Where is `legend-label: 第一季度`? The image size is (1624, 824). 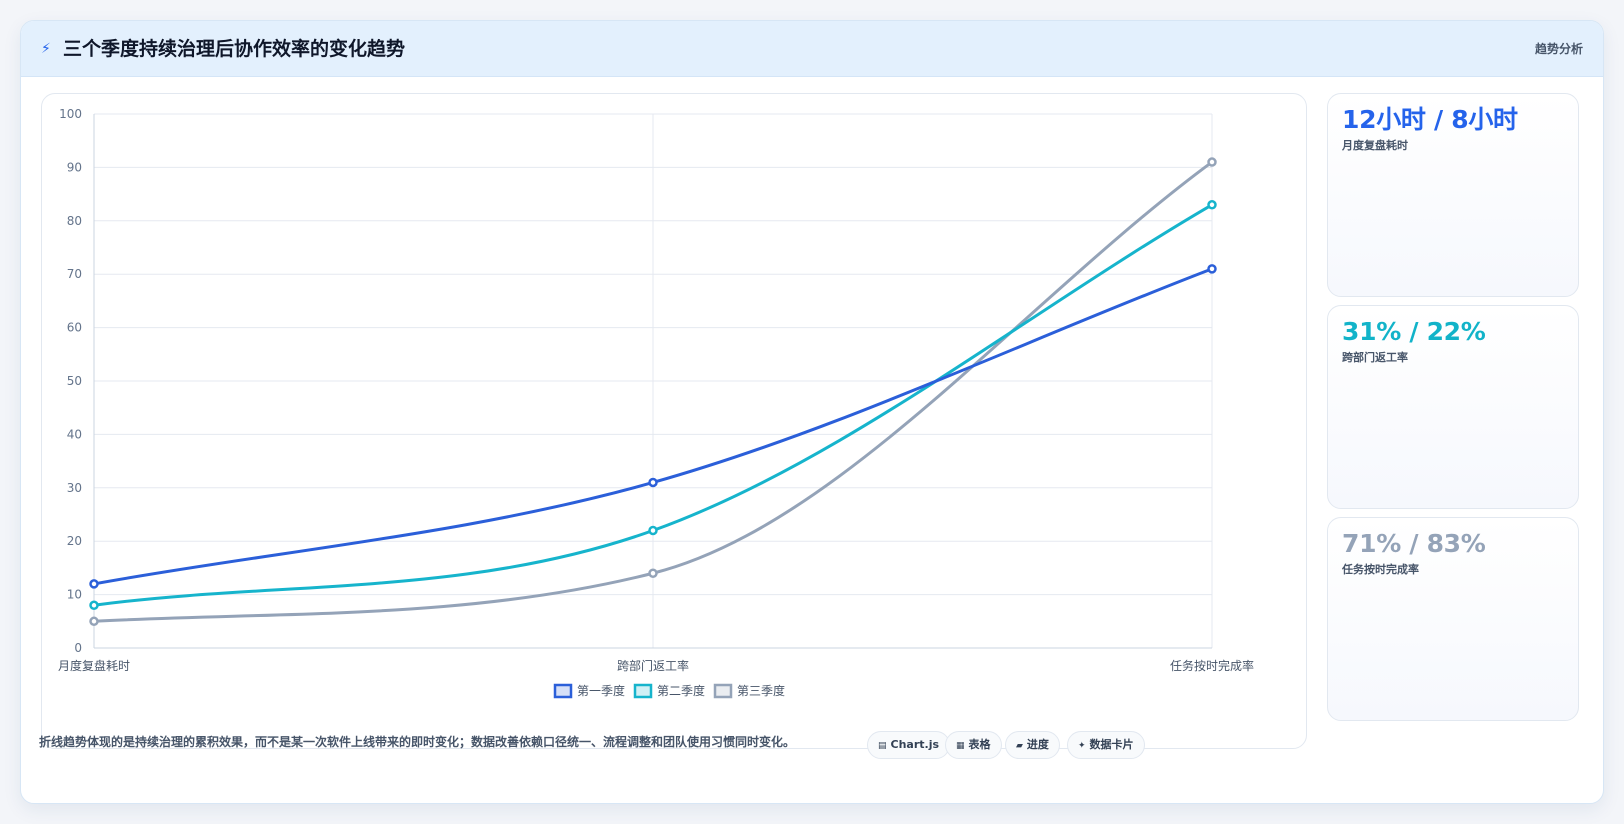 legend-label: 第一季度 is located at coordinates (601, 690).